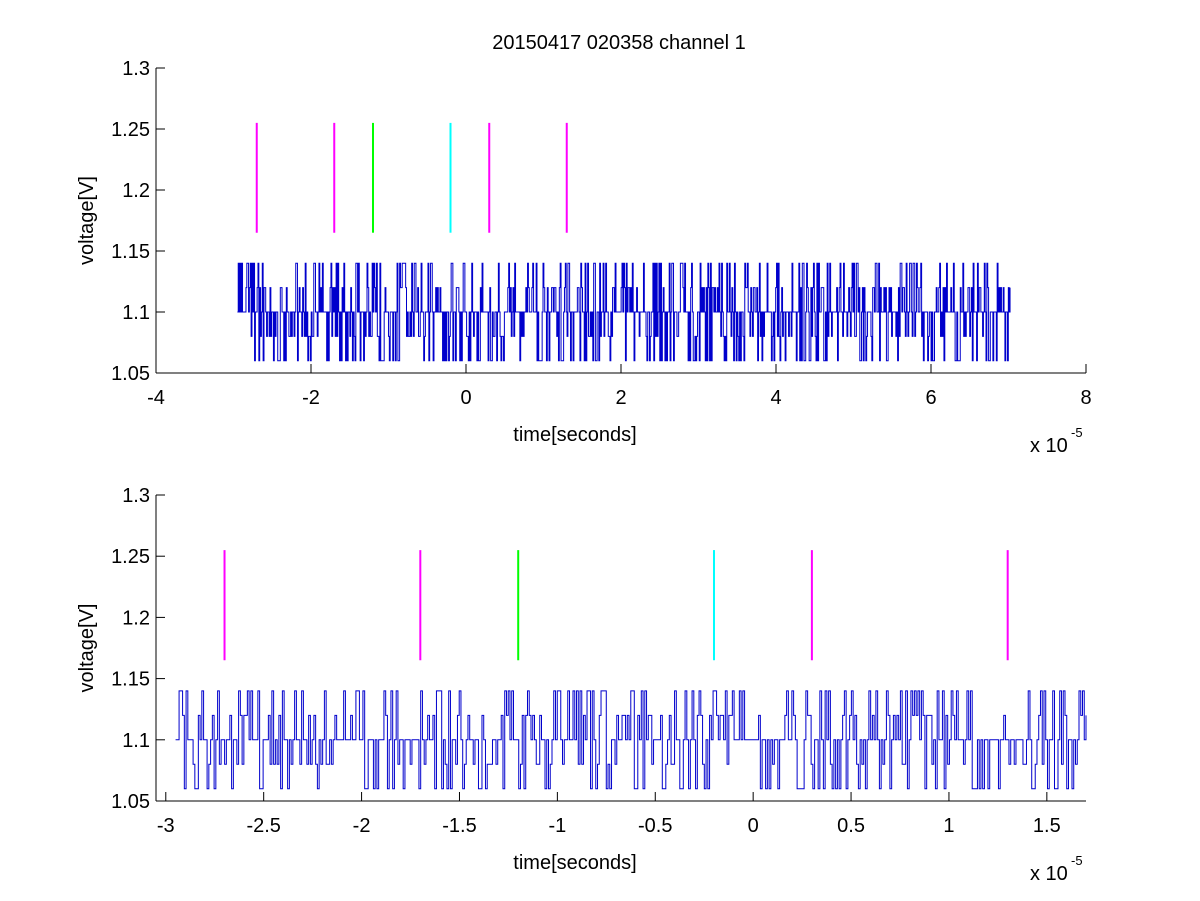  What do you see at coordinates (156, 398) in the screenshot?
I see `x-tick-label: -4` at bounding box center [156, 398].